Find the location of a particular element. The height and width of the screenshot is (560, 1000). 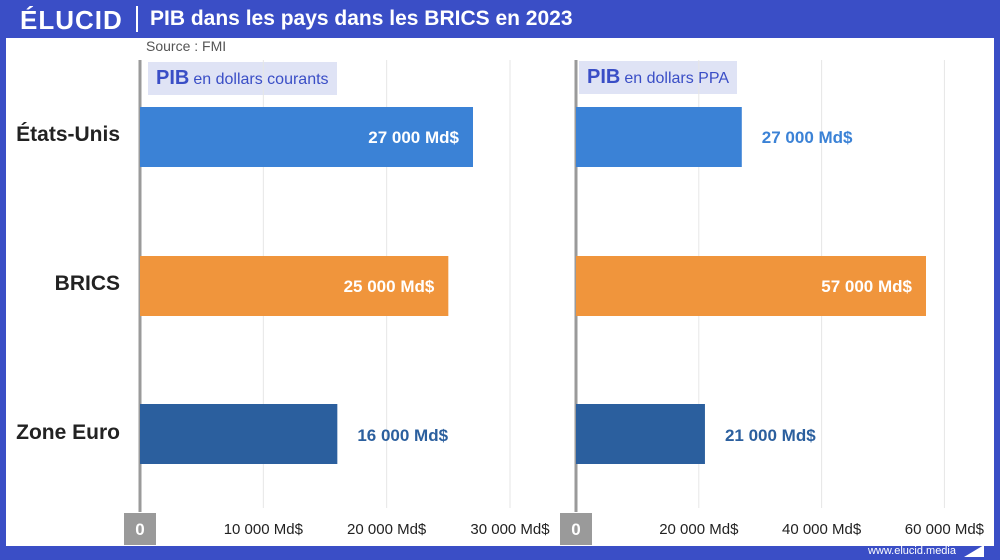

left-chart-subtitle: PIB en dollars courants is located at coordinates (242, 78).